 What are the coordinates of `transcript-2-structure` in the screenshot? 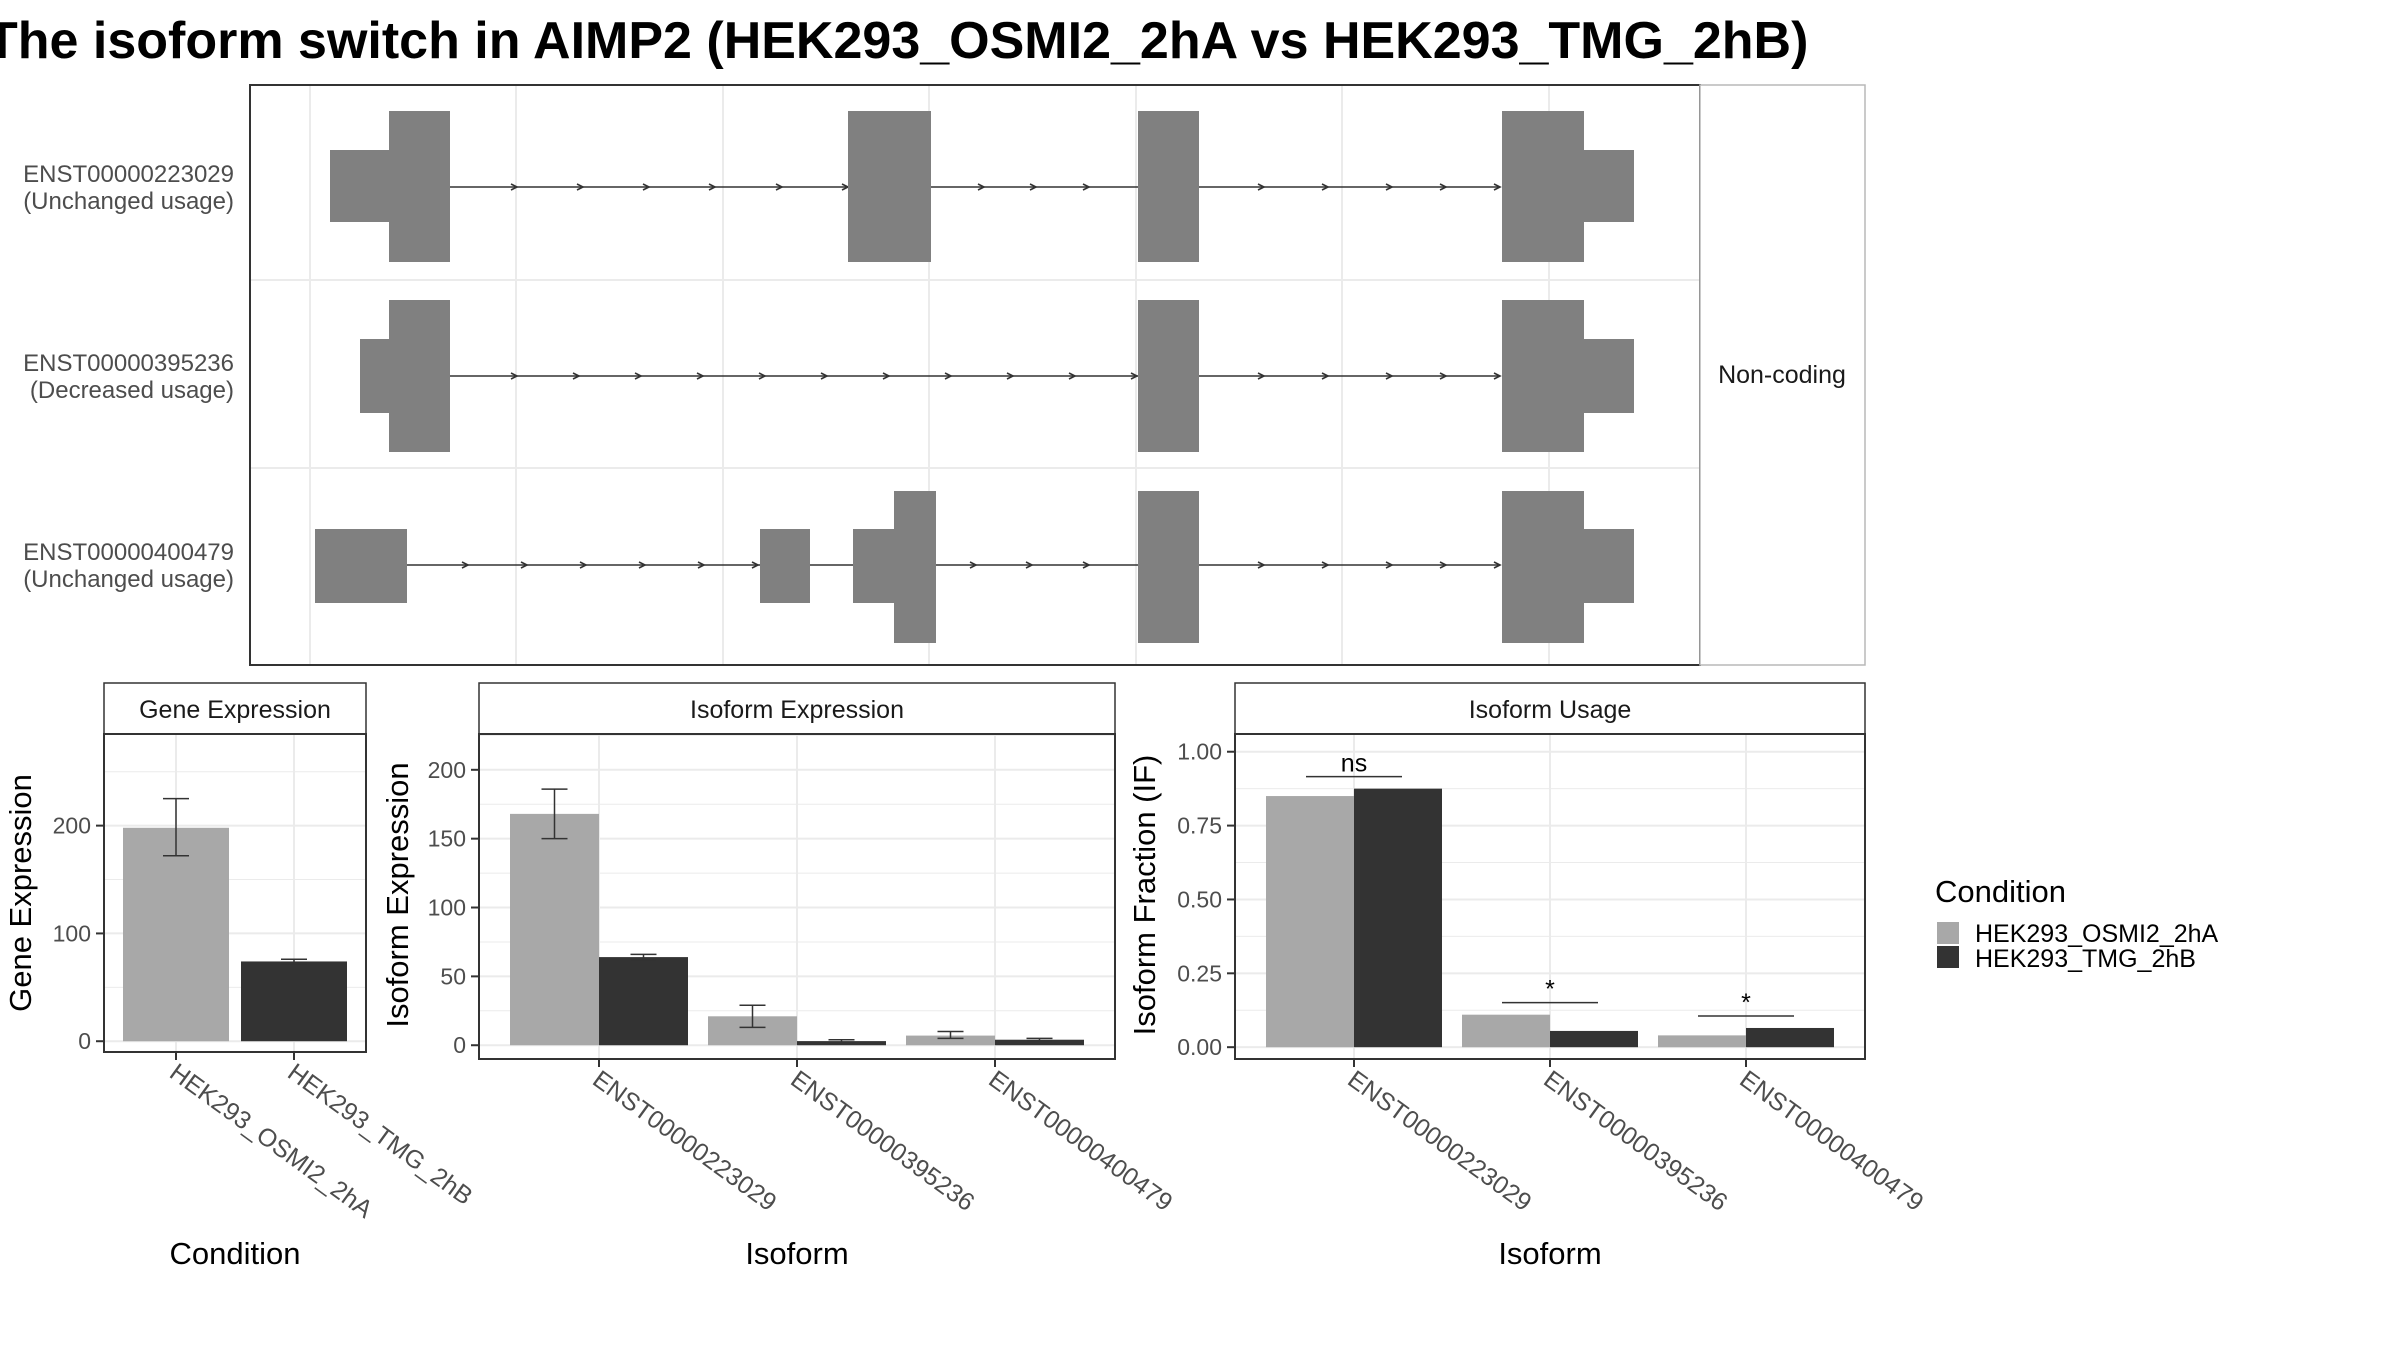 It's located at (997, 376).